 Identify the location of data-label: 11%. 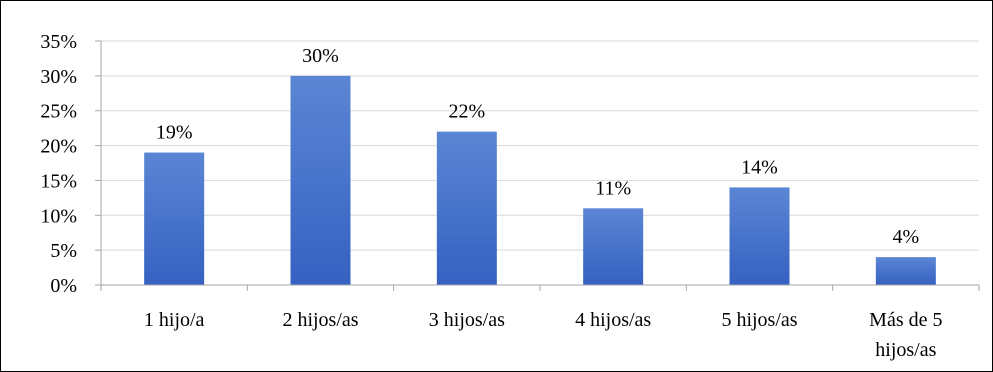
(613, 188).